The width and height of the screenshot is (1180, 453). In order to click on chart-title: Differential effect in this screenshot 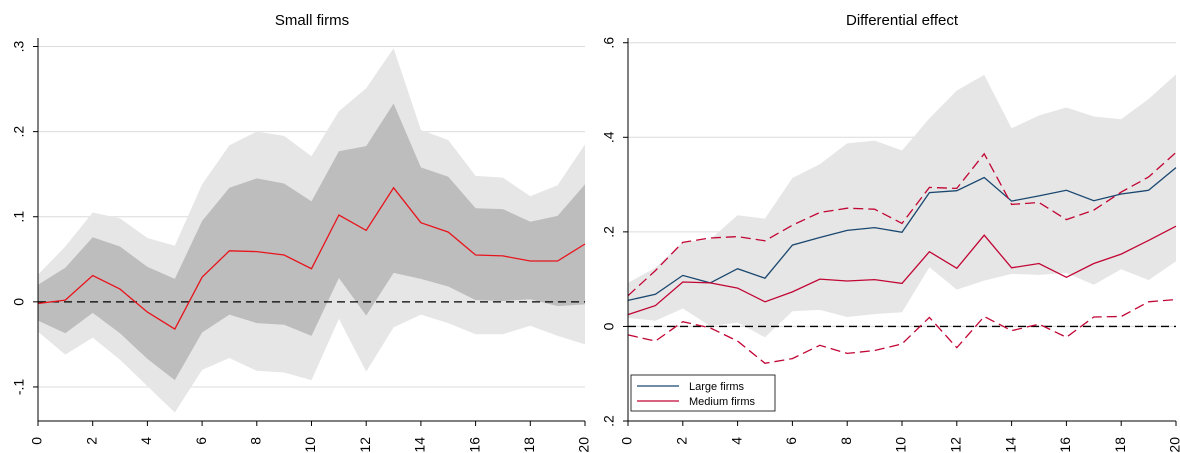, I will do `click(902, 20)`.